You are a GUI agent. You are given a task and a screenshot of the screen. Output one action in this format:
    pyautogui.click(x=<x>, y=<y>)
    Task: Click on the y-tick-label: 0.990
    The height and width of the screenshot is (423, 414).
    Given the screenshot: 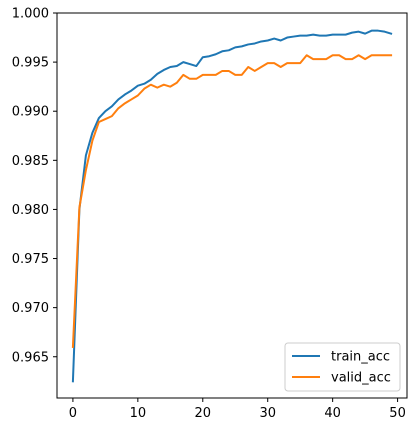 What is the action you would take?
    pyautogui.click(x=30, y=112)
    